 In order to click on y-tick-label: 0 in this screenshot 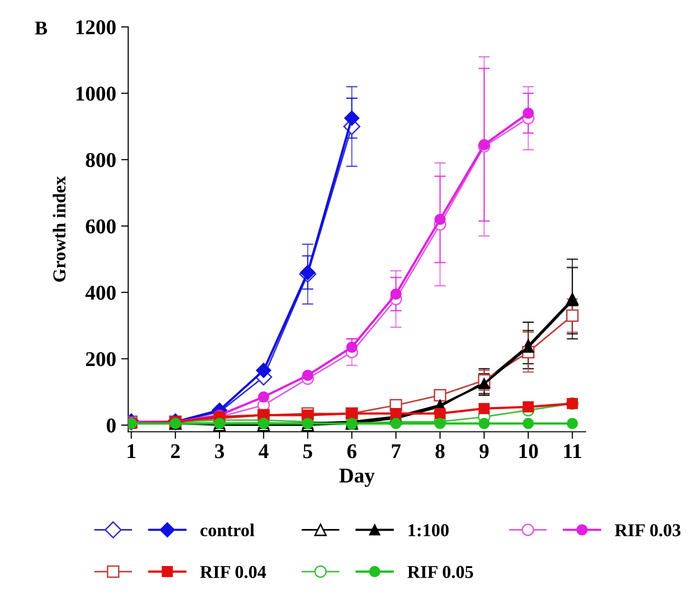, I will do `click(111, 425)`.